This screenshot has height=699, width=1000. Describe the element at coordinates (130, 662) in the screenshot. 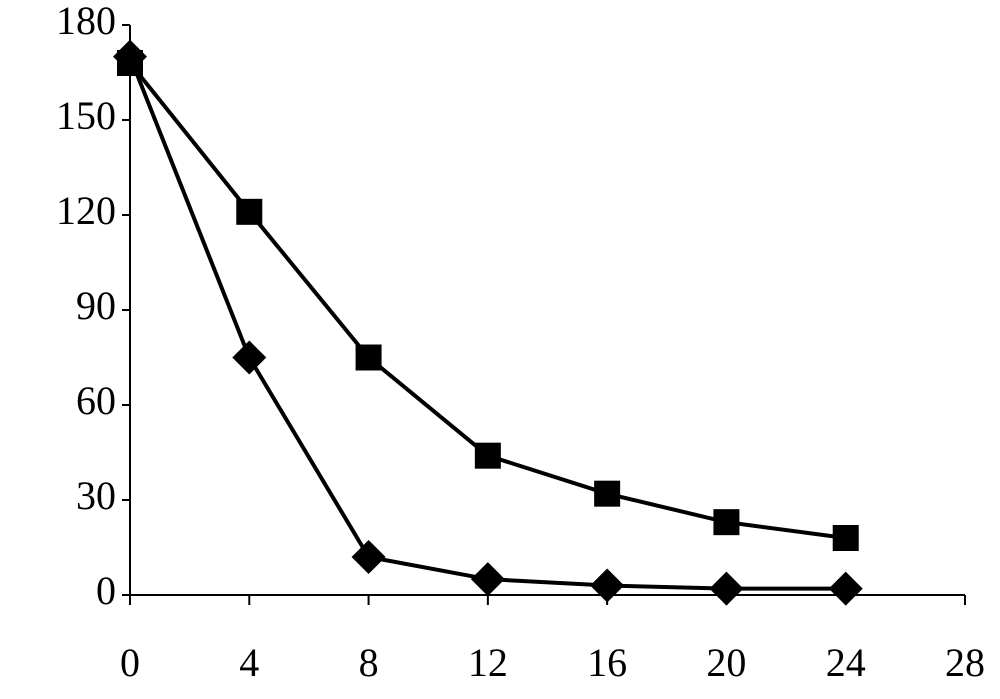

I see `x-tick-label: 0` at that location.